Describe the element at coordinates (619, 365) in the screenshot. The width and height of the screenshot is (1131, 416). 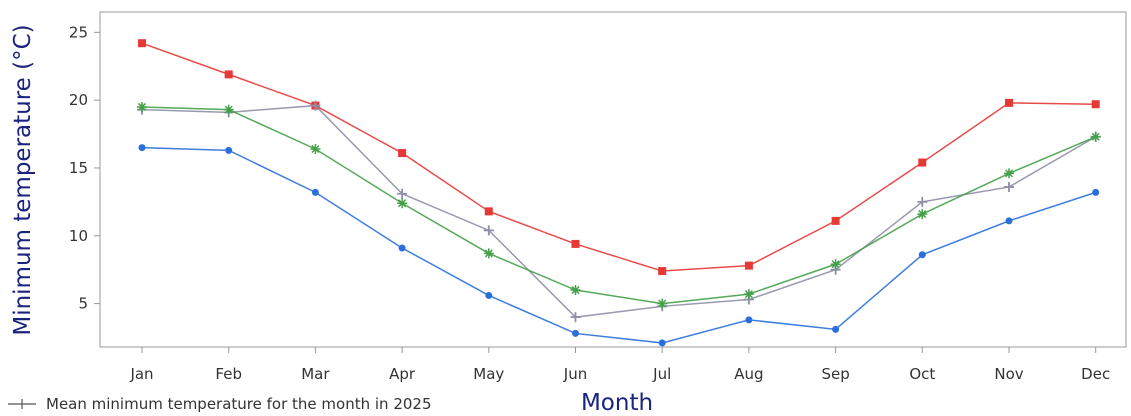
I see `x-axis: Jan Feb Mar Apr May Jun Jul Aug Sep Oct Nov Dec` at that location.